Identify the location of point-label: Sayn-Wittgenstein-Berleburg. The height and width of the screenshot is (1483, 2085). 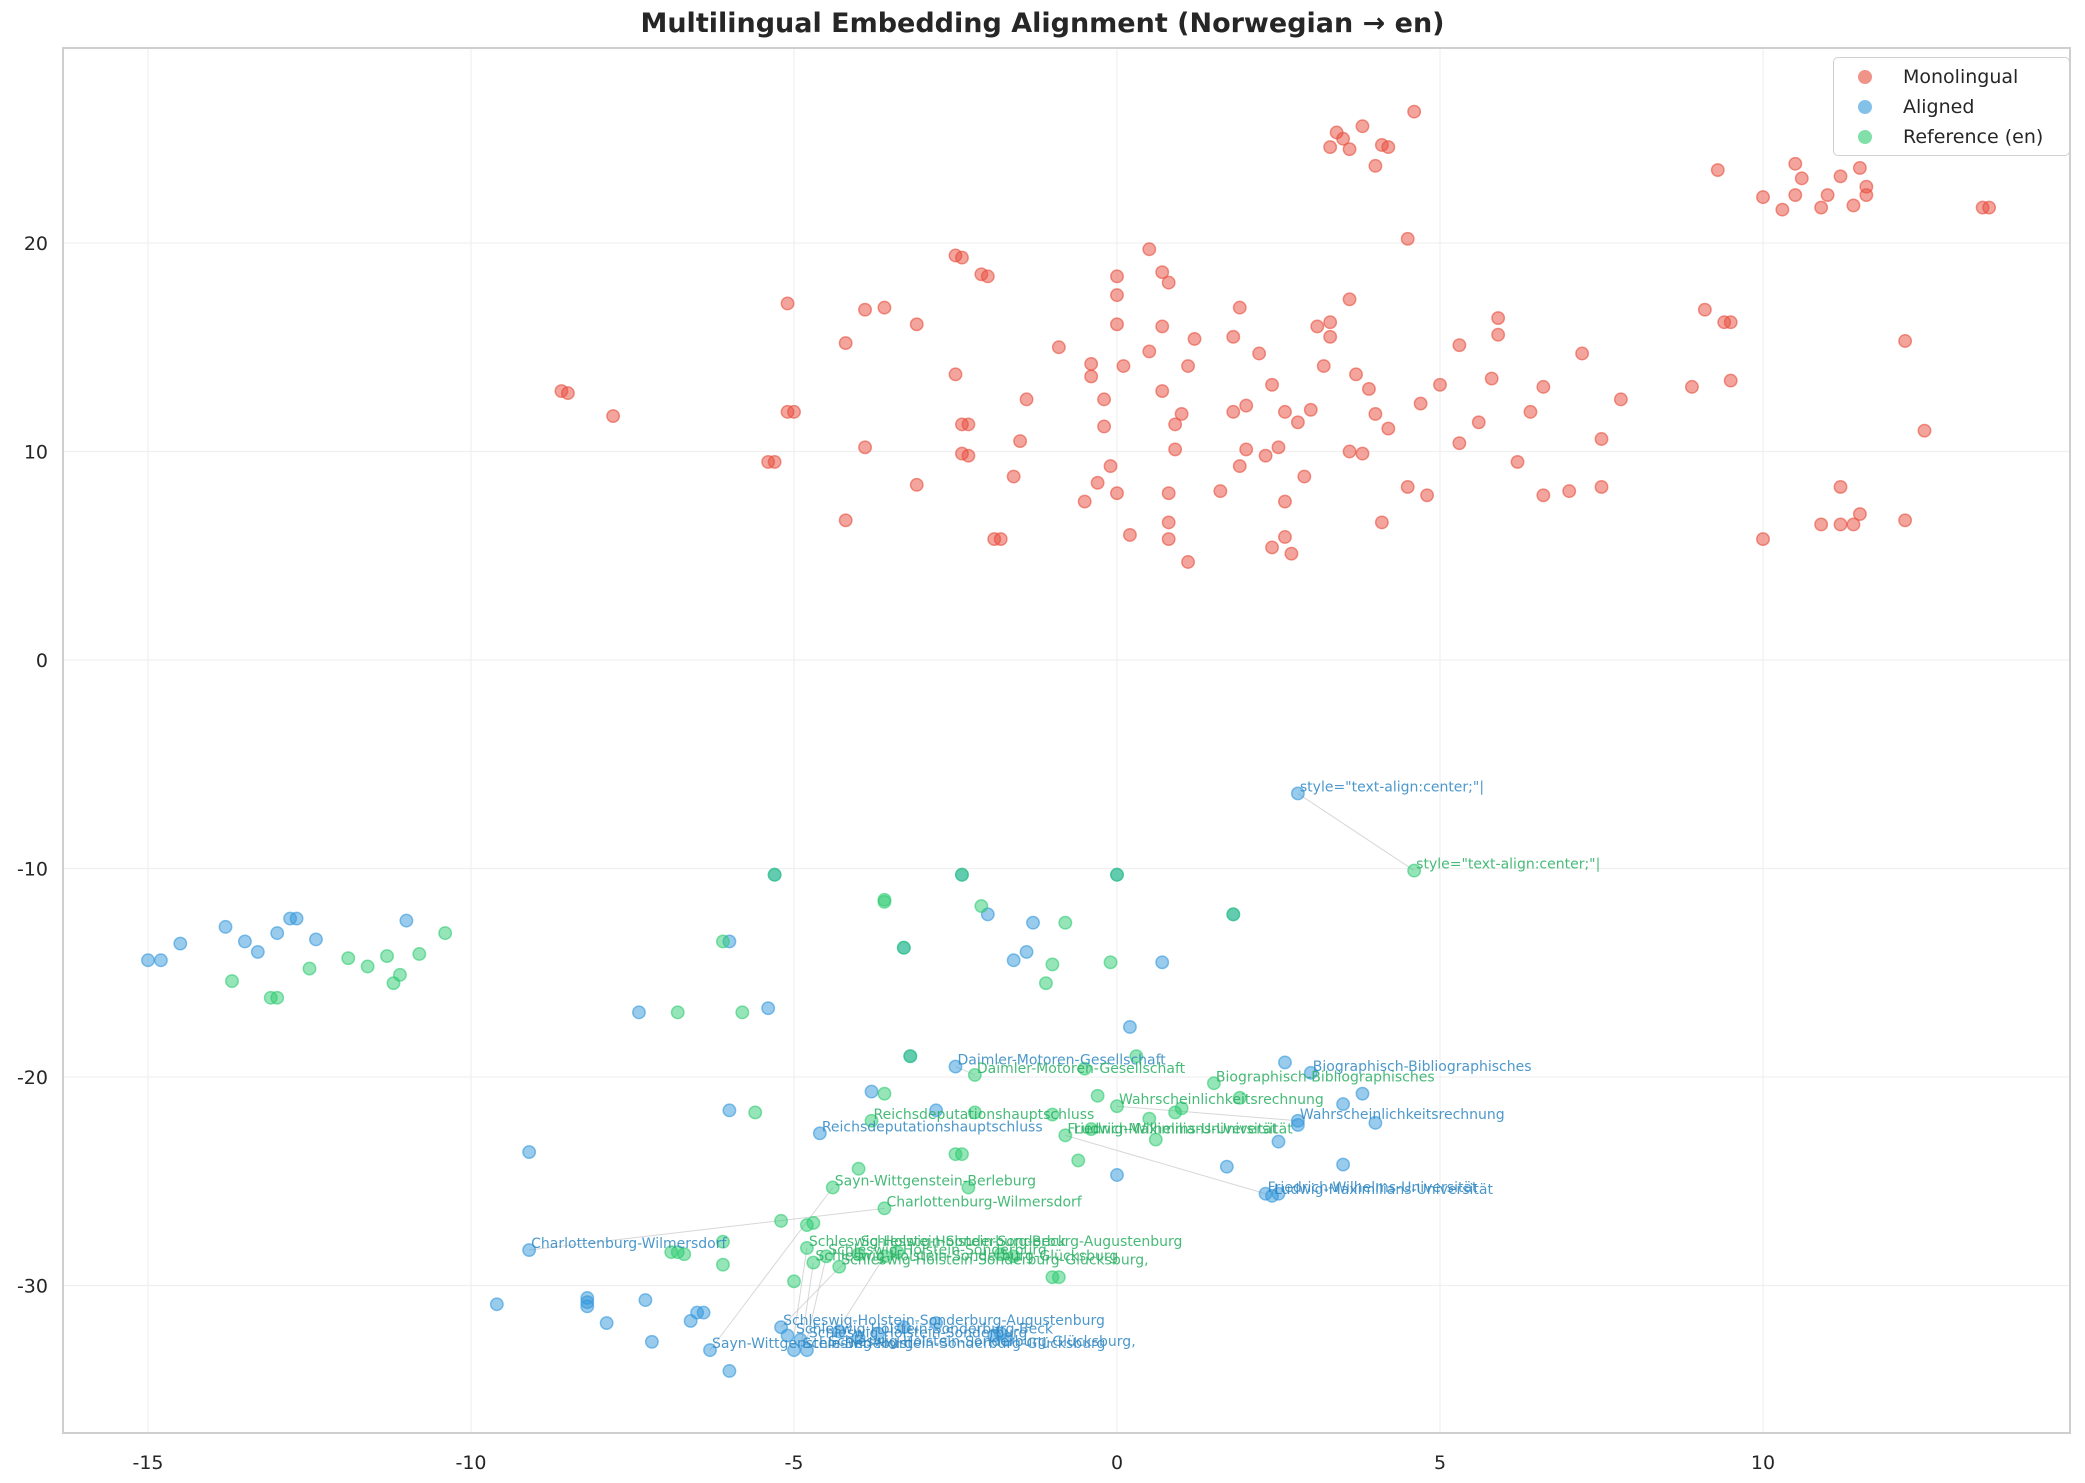
(935, 1182).